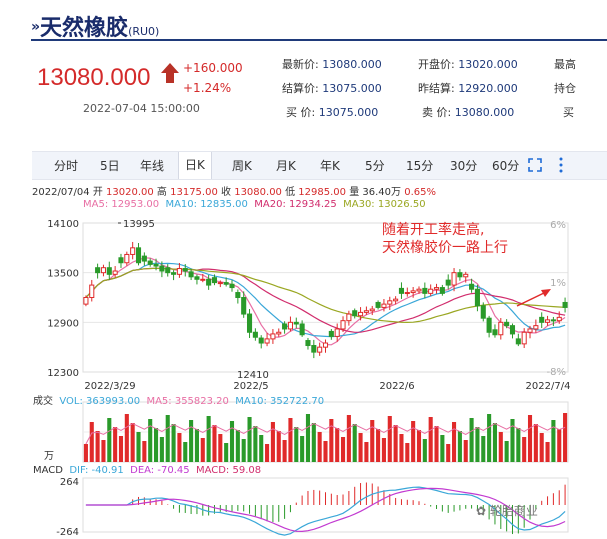  I want to click on double-chevron-icon: », so click(36, 27).